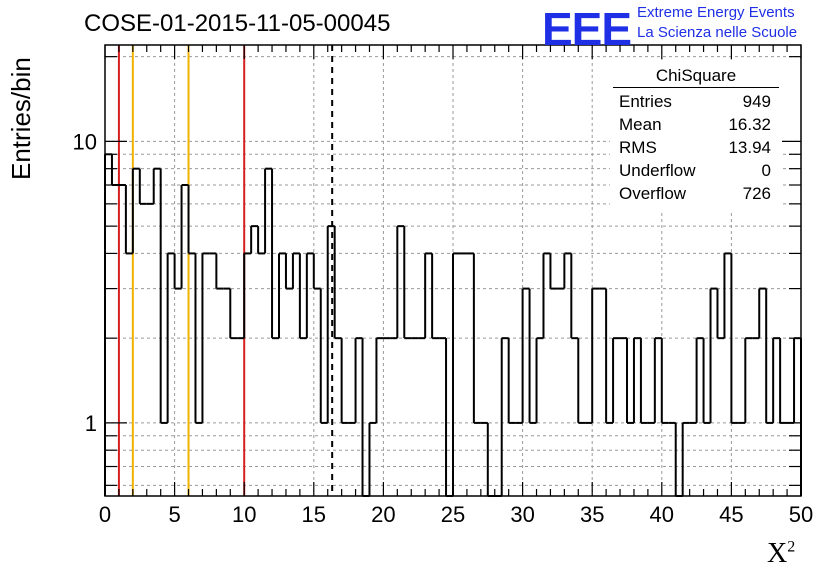  What do you see at coordinates (801, 514) in the screenshot?
I see `x-tick-label: 50` at bounding box center [801, 514].